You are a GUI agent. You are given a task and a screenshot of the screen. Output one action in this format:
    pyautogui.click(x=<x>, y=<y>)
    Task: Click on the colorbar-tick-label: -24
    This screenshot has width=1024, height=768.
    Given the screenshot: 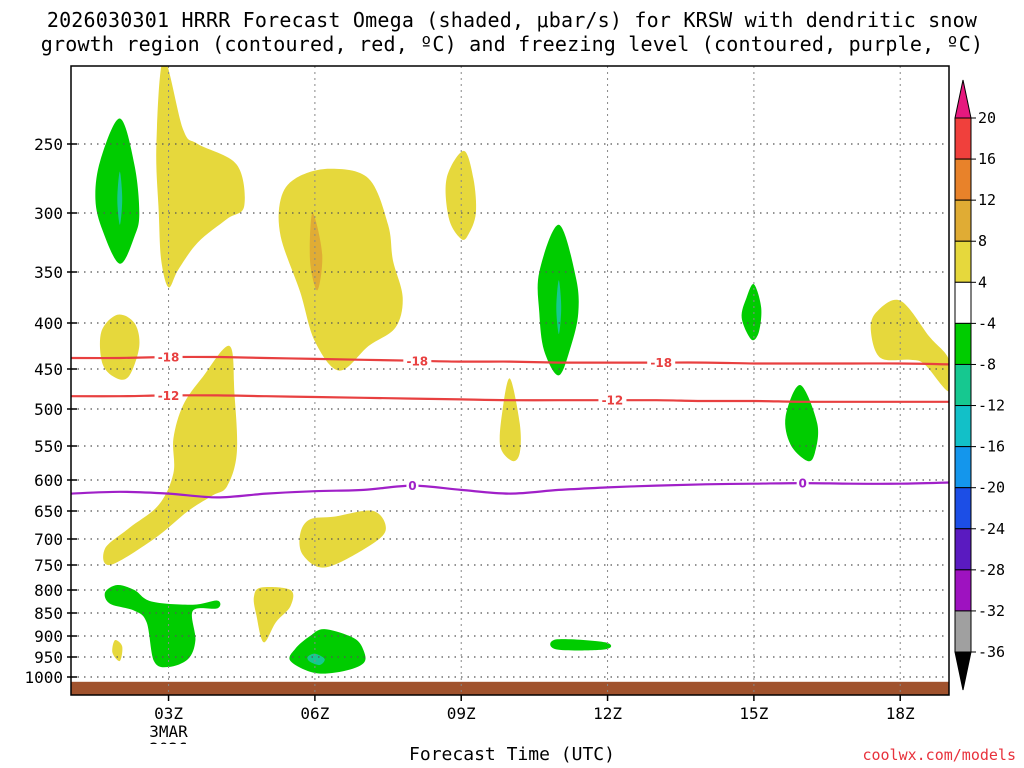 What is the action you would take?
    pyautogui.click(x=991, y=529)
    